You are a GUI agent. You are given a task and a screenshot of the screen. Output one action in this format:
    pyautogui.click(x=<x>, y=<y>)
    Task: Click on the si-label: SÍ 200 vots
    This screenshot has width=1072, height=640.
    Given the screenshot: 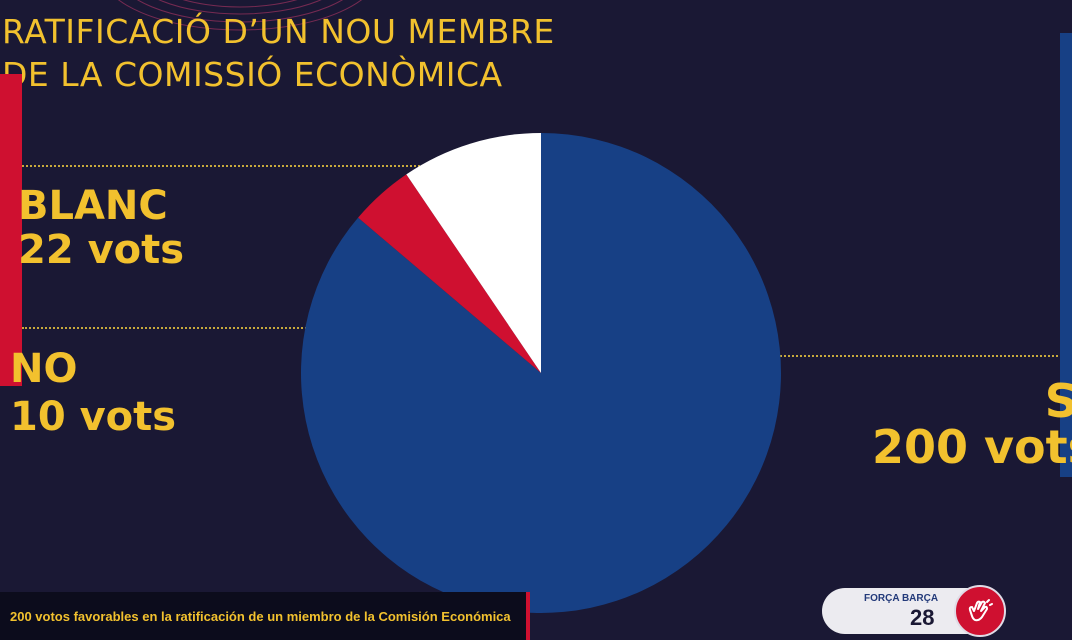 What is the action you would take?
    pyautogui.click(x=972, y=424)
    